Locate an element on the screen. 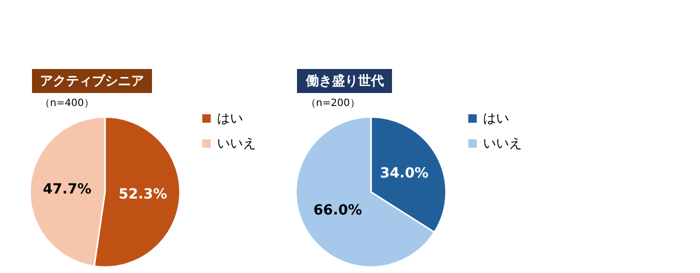 The width and height of the screenshot is (700, 273). chart-title: 働き盛り世代 is located at coordinates (344, 81).